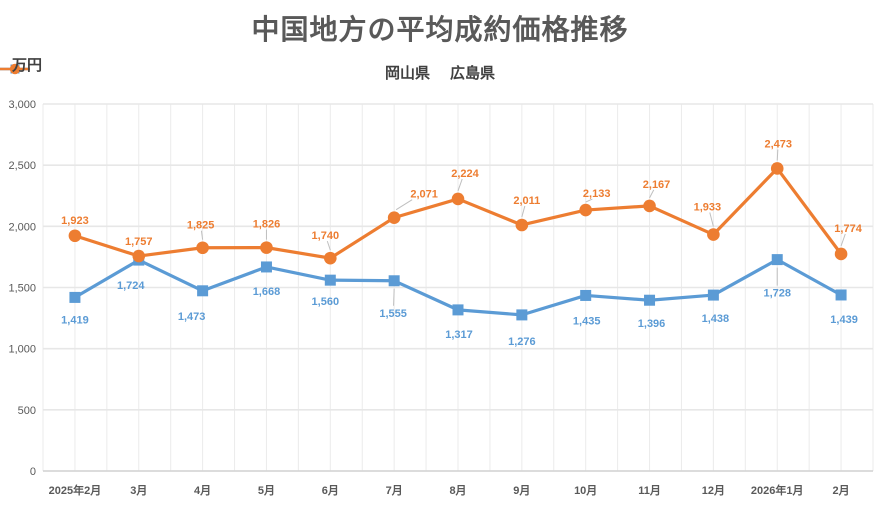  What do you see at coordinates (202, 490) in the screenshot?
I see `x-tick-label-2: 4月` at bounding box center [202, 490].